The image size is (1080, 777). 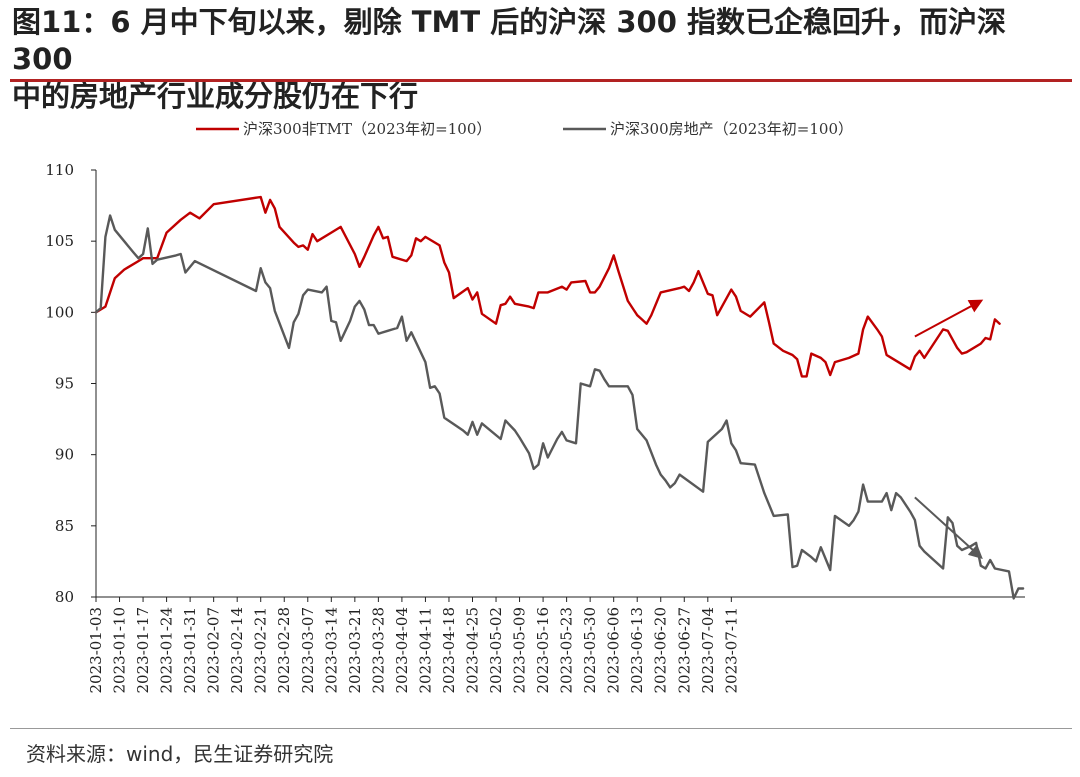 What do you see at coordinates (708, 650) in the screenshot?
I see `x-tick-label: 2023-07-04` at bounding box center [708, 650].